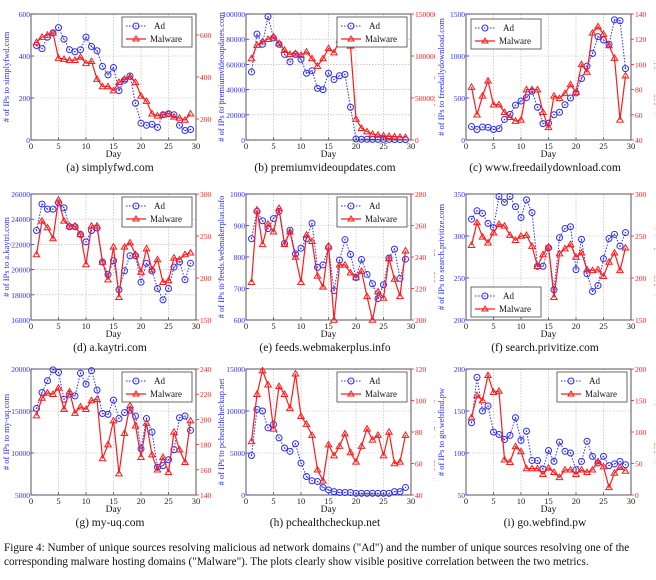  What do you see at coordinates (381, 394) in the screenshot?
I see `legend-malware-label: Malware` at bounding box center [381, 394].